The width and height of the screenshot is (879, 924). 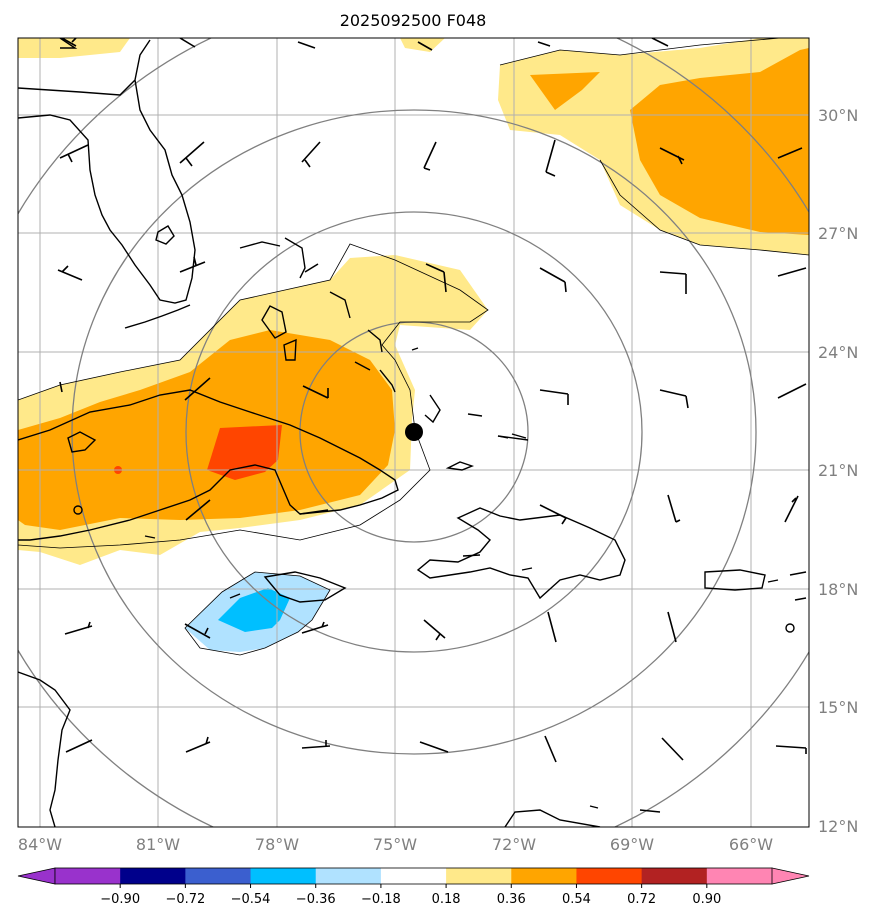 I want to click on florida-keys, so click(x=157, y=316).